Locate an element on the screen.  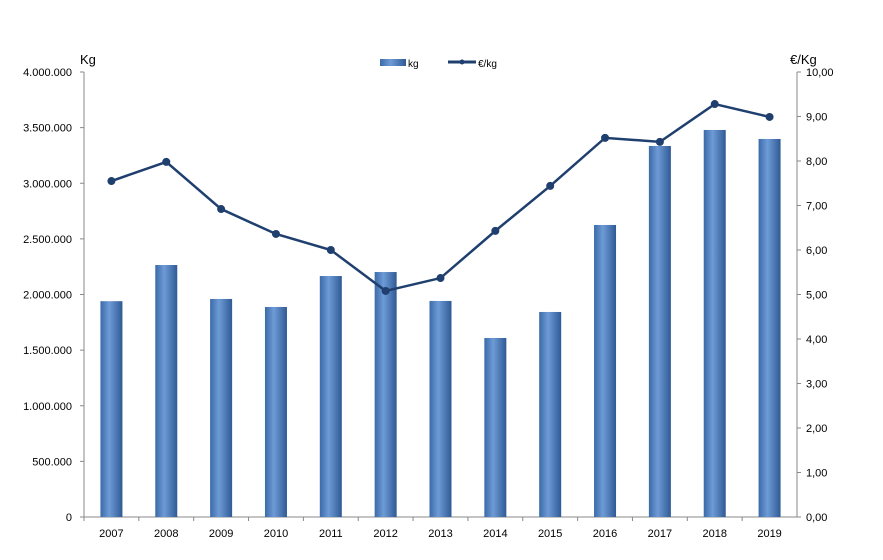
left-tick-label: 1.500.000 is located at coordinates (47, 351).